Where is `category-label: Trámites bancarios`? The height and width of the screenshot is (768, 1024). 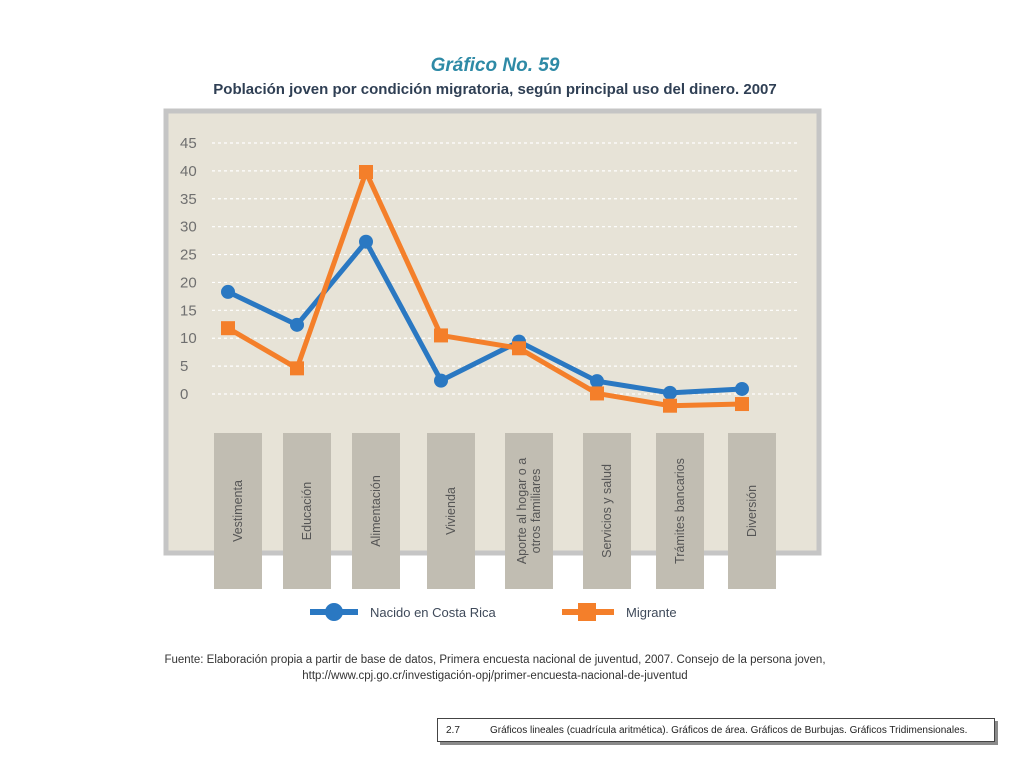
category-label: Trámites bancarios is located at coordinates (680, 511).